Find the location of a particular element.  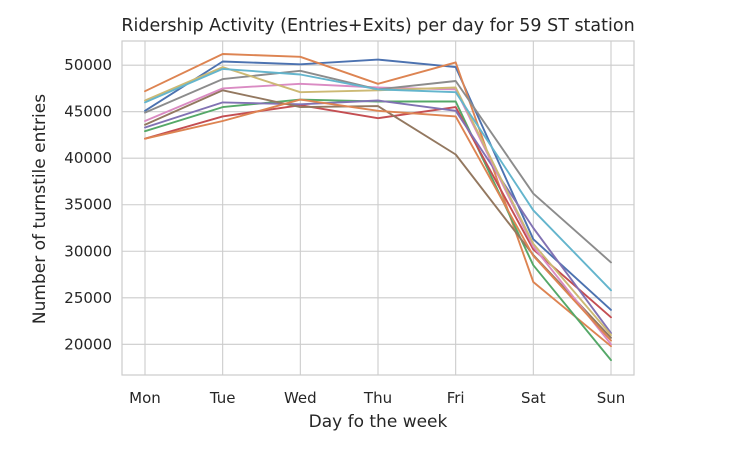

y-tick-label: 50000 is located at coordinates (88, 65).